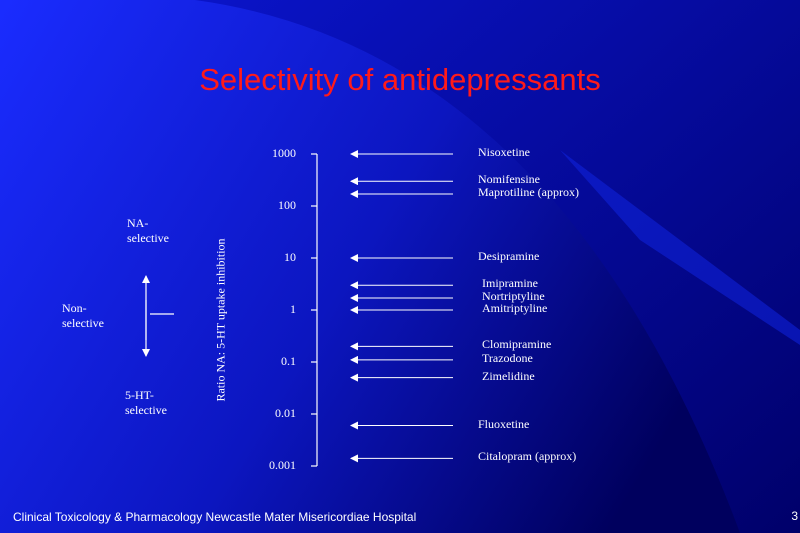 Image resolution: width=800 pixels, height=533 pixels. Describe the element at coordinates (527, 456) in the screenshot. I see `drug-label: Citalopram (approx)` at that location.